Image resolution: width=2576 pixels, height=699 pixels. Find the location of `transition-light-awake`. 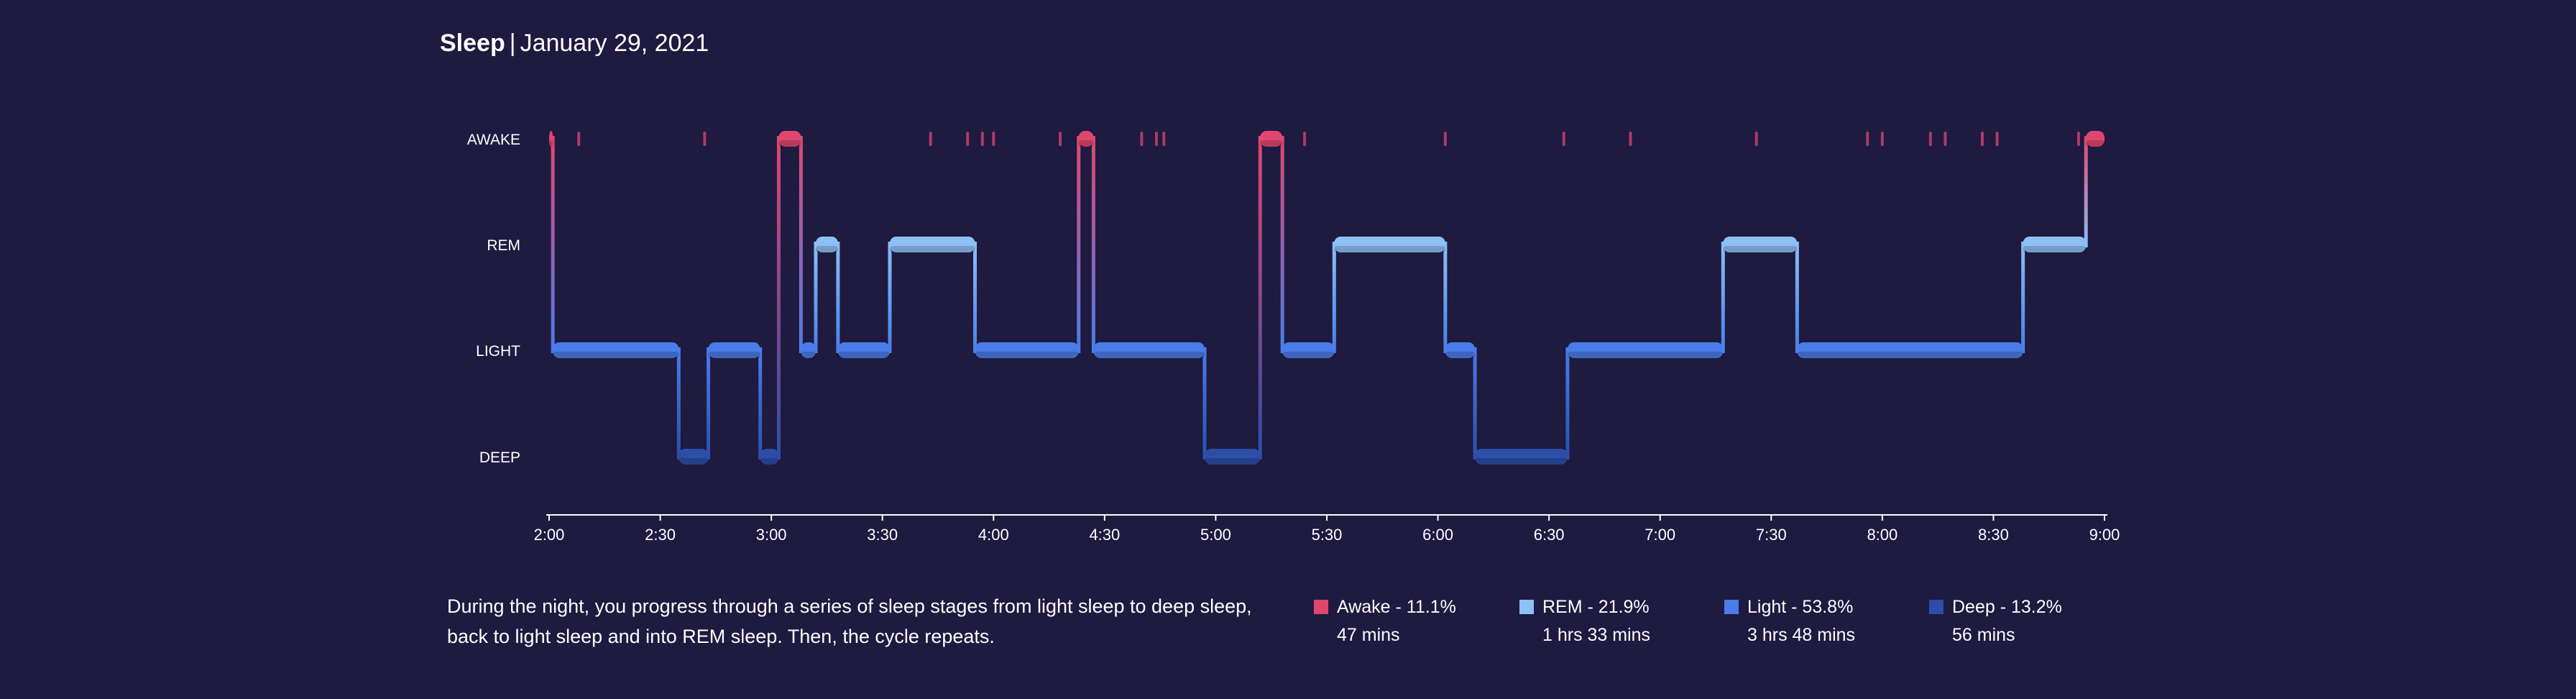

transition-light-awake is located at coordinates (1079, 244).